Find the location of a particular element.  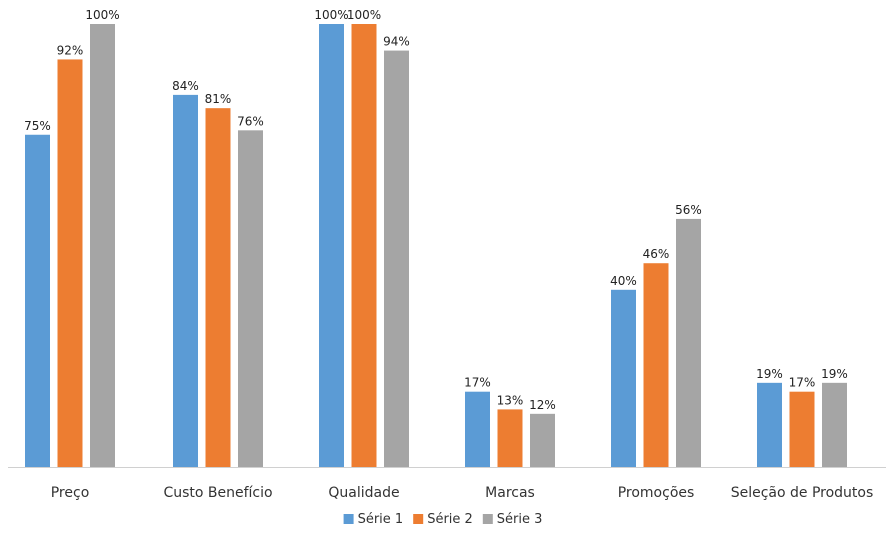

x-tick-label-preco: Preço is located at coordinates (70, 493).